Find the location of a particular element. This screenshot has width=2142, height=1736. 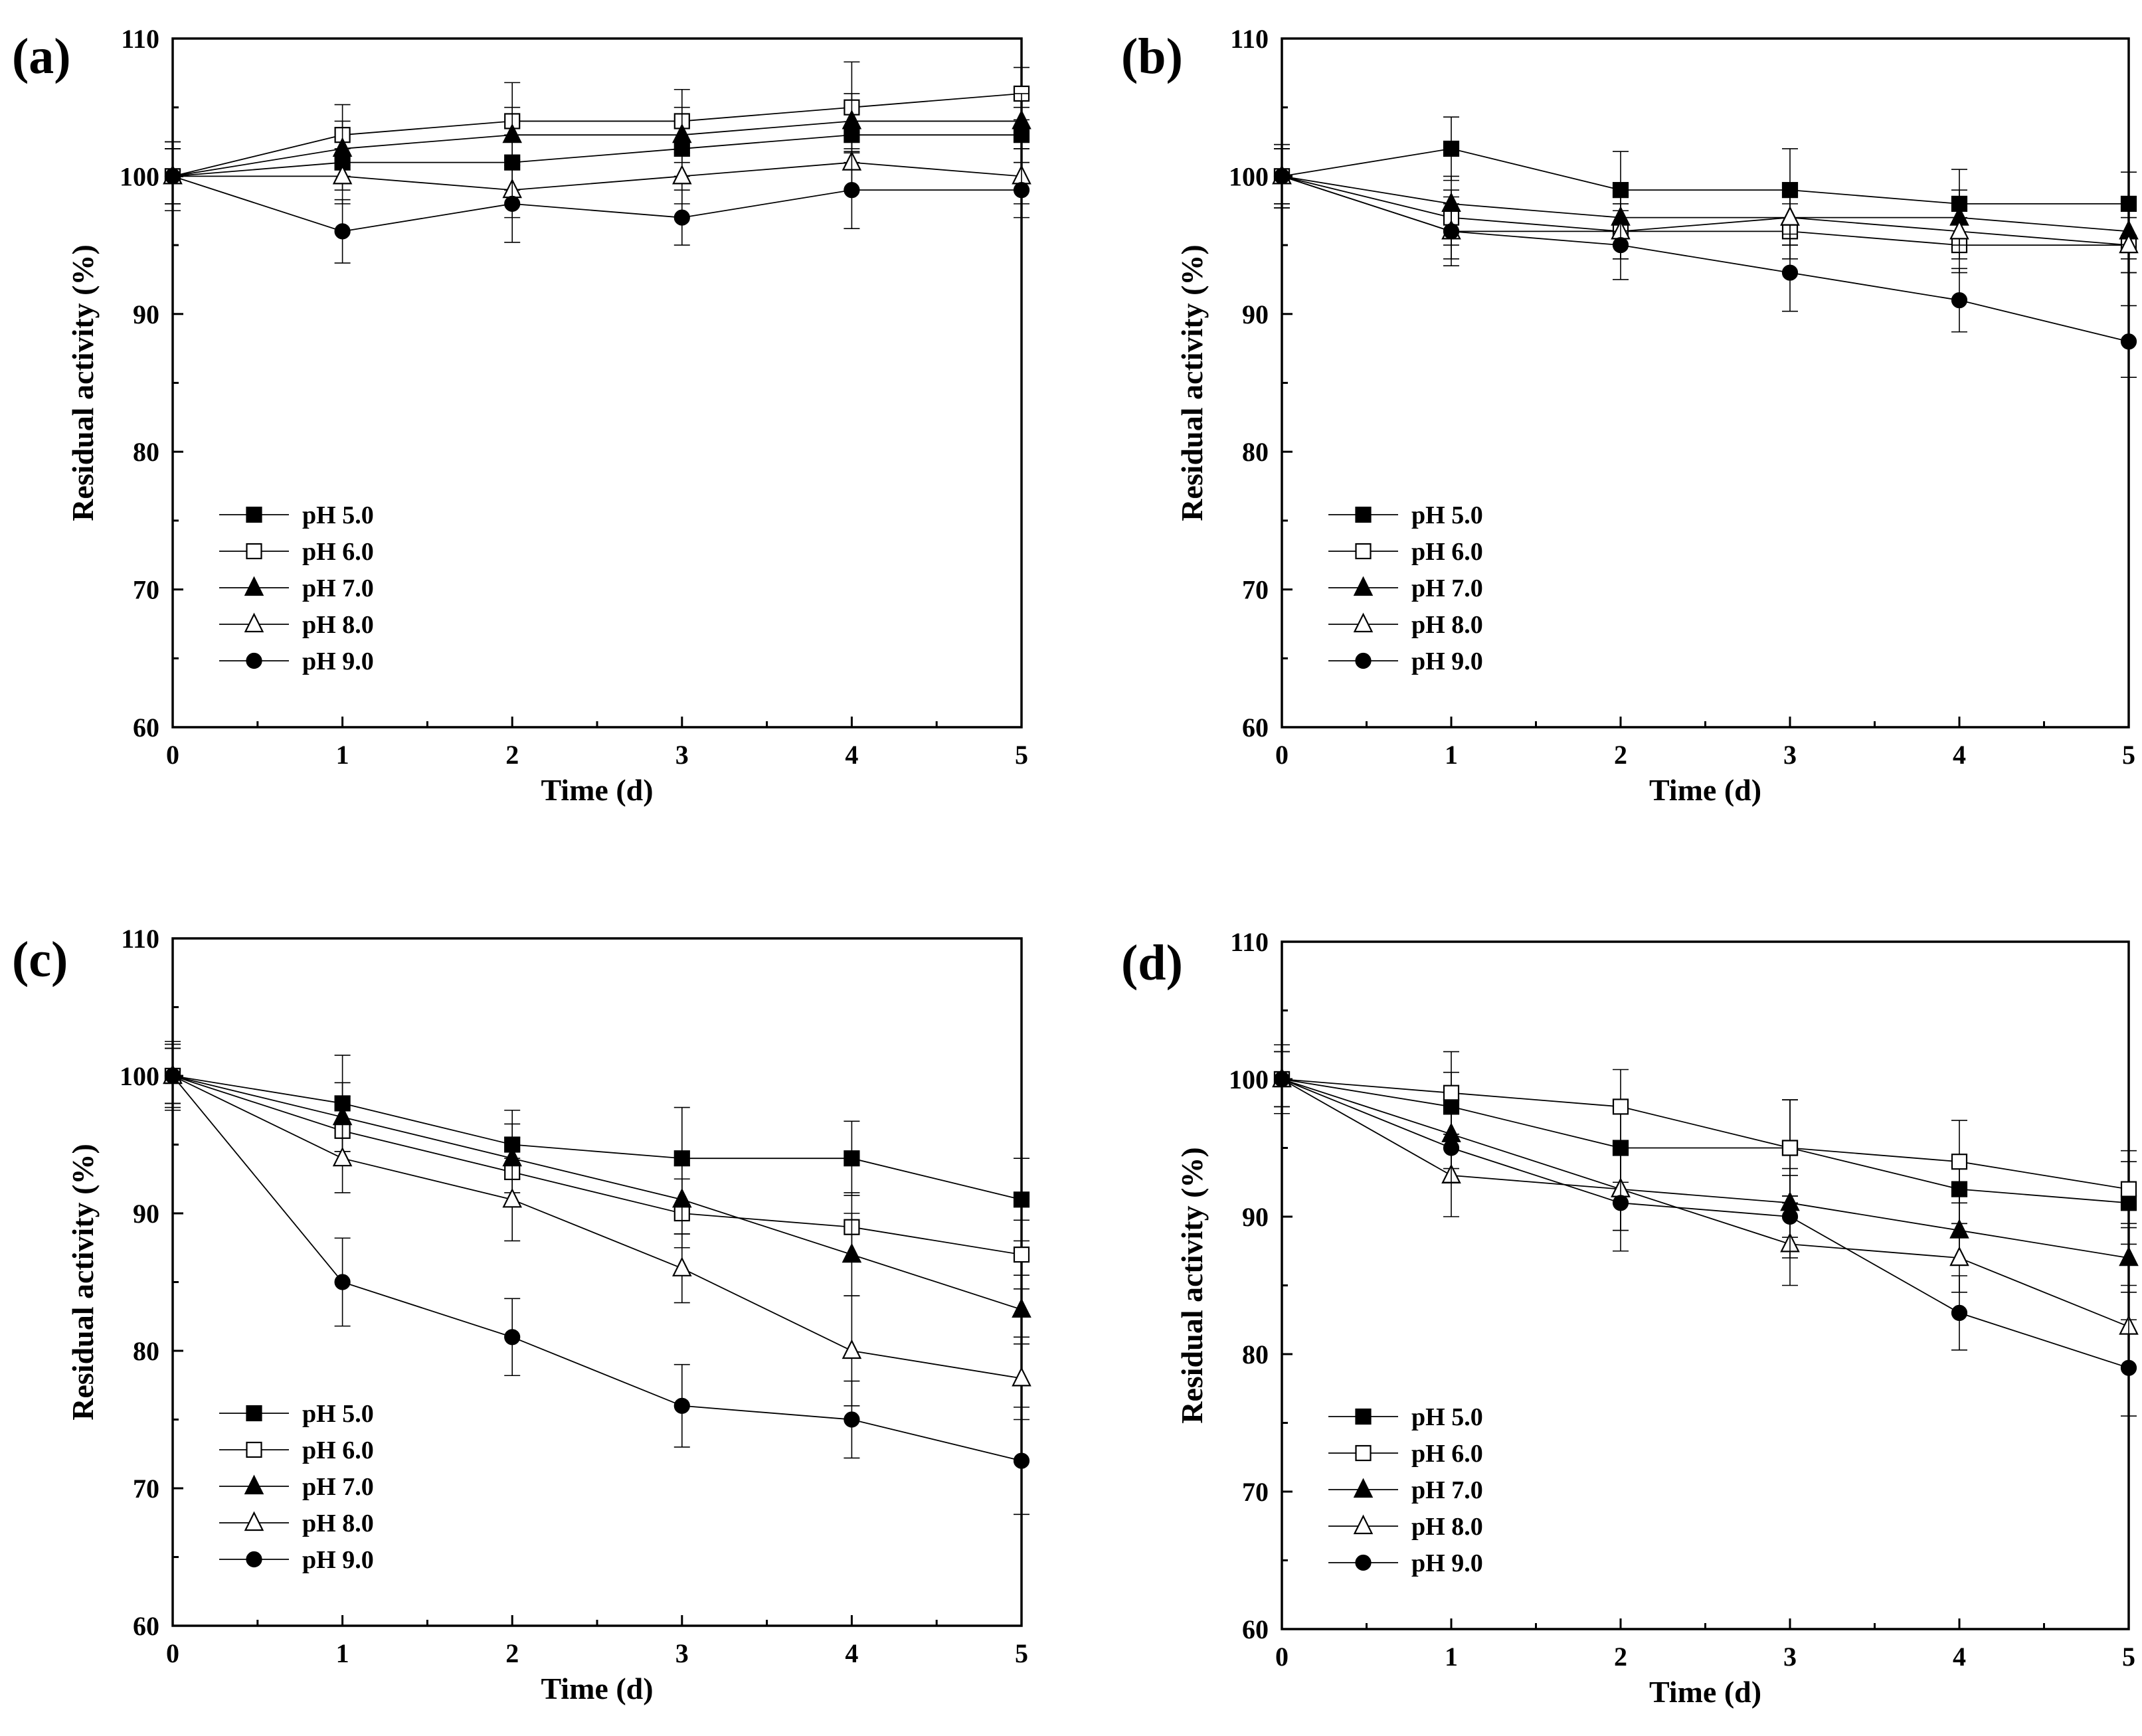

legend-item: pH 8.0 is located at coordinates (296, 625).